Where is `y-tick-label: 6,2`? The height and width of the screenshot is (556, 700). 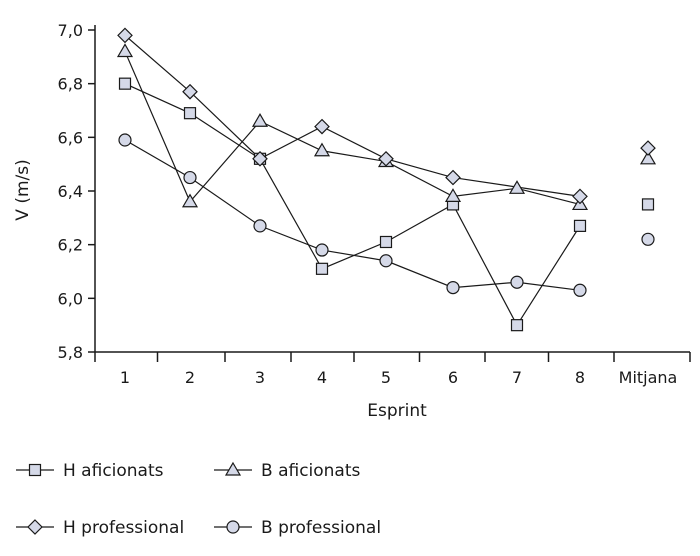
y-tick-label: 6,2 is located at coordinates (70, 245).